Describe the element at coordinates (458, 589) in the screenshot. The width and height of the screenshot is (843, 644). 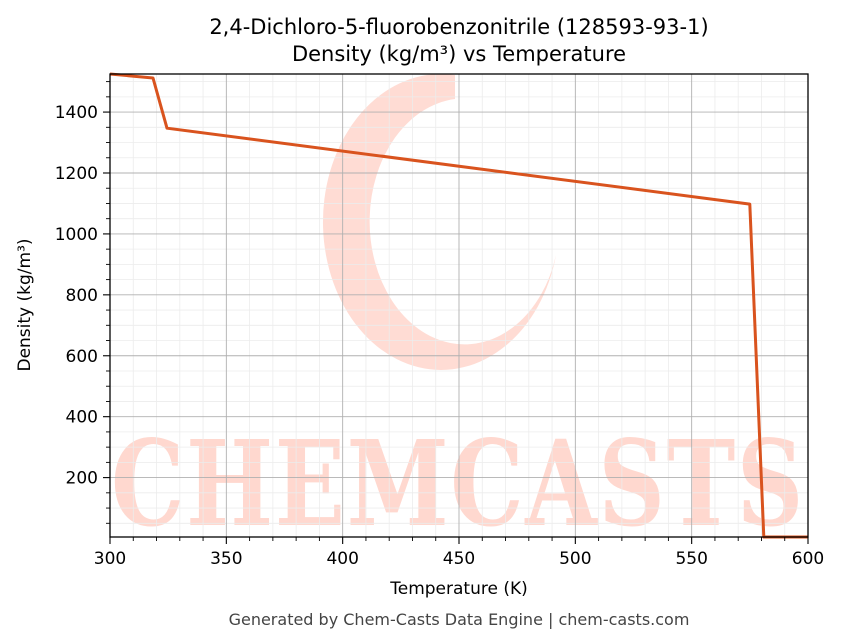
I see `x-axis-label: Temperature (K)` at that location.